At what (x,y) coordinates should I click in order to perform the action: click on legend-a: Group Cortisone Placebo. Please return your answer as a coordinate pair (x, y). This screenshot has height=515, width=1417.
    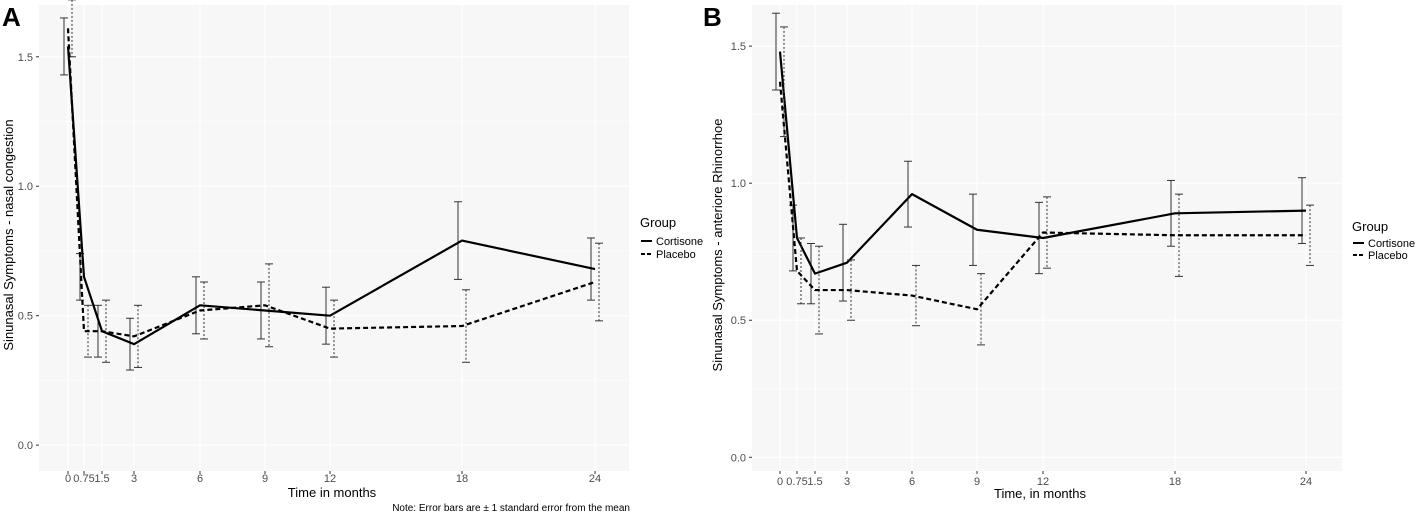
    Looking at the image, I should click on (671, 238).